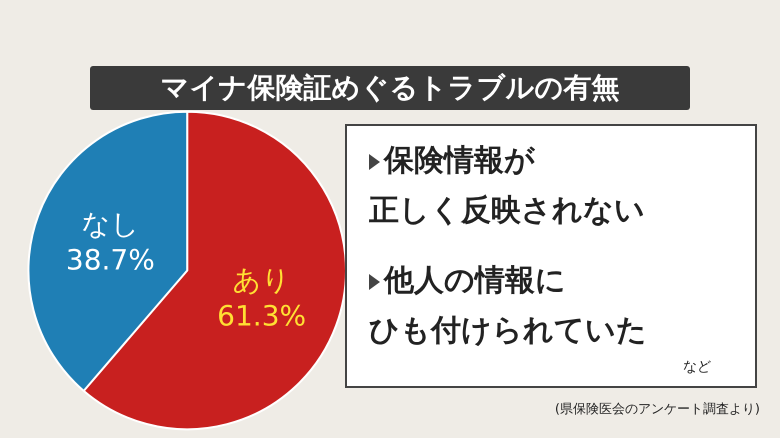 Image resolution: width=780 pixels, height=438 pixels. I want to click on slice-label: なし, so click(110, 223).